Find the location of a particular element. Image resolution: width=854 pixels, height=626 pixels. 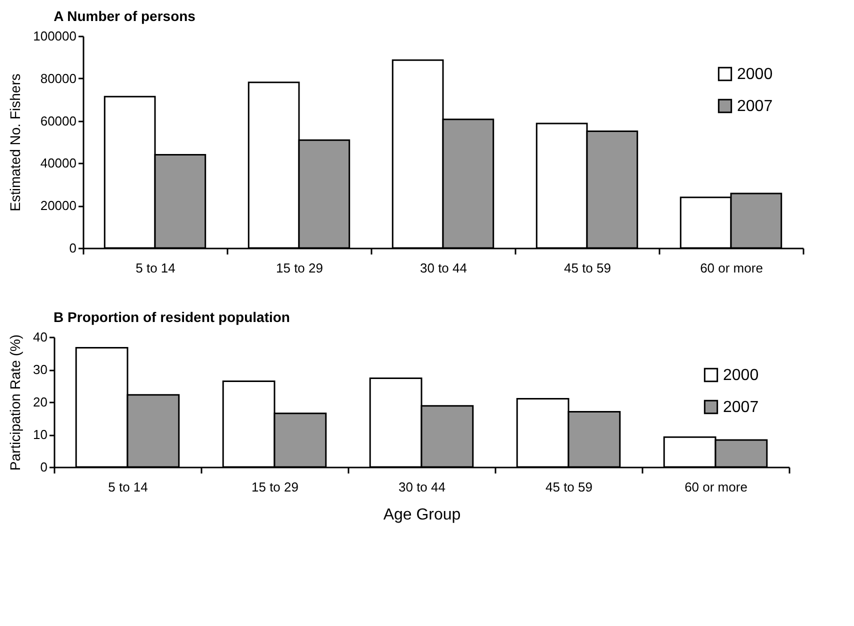

y-tick-label: 40 is located at coordinates (40, 337).